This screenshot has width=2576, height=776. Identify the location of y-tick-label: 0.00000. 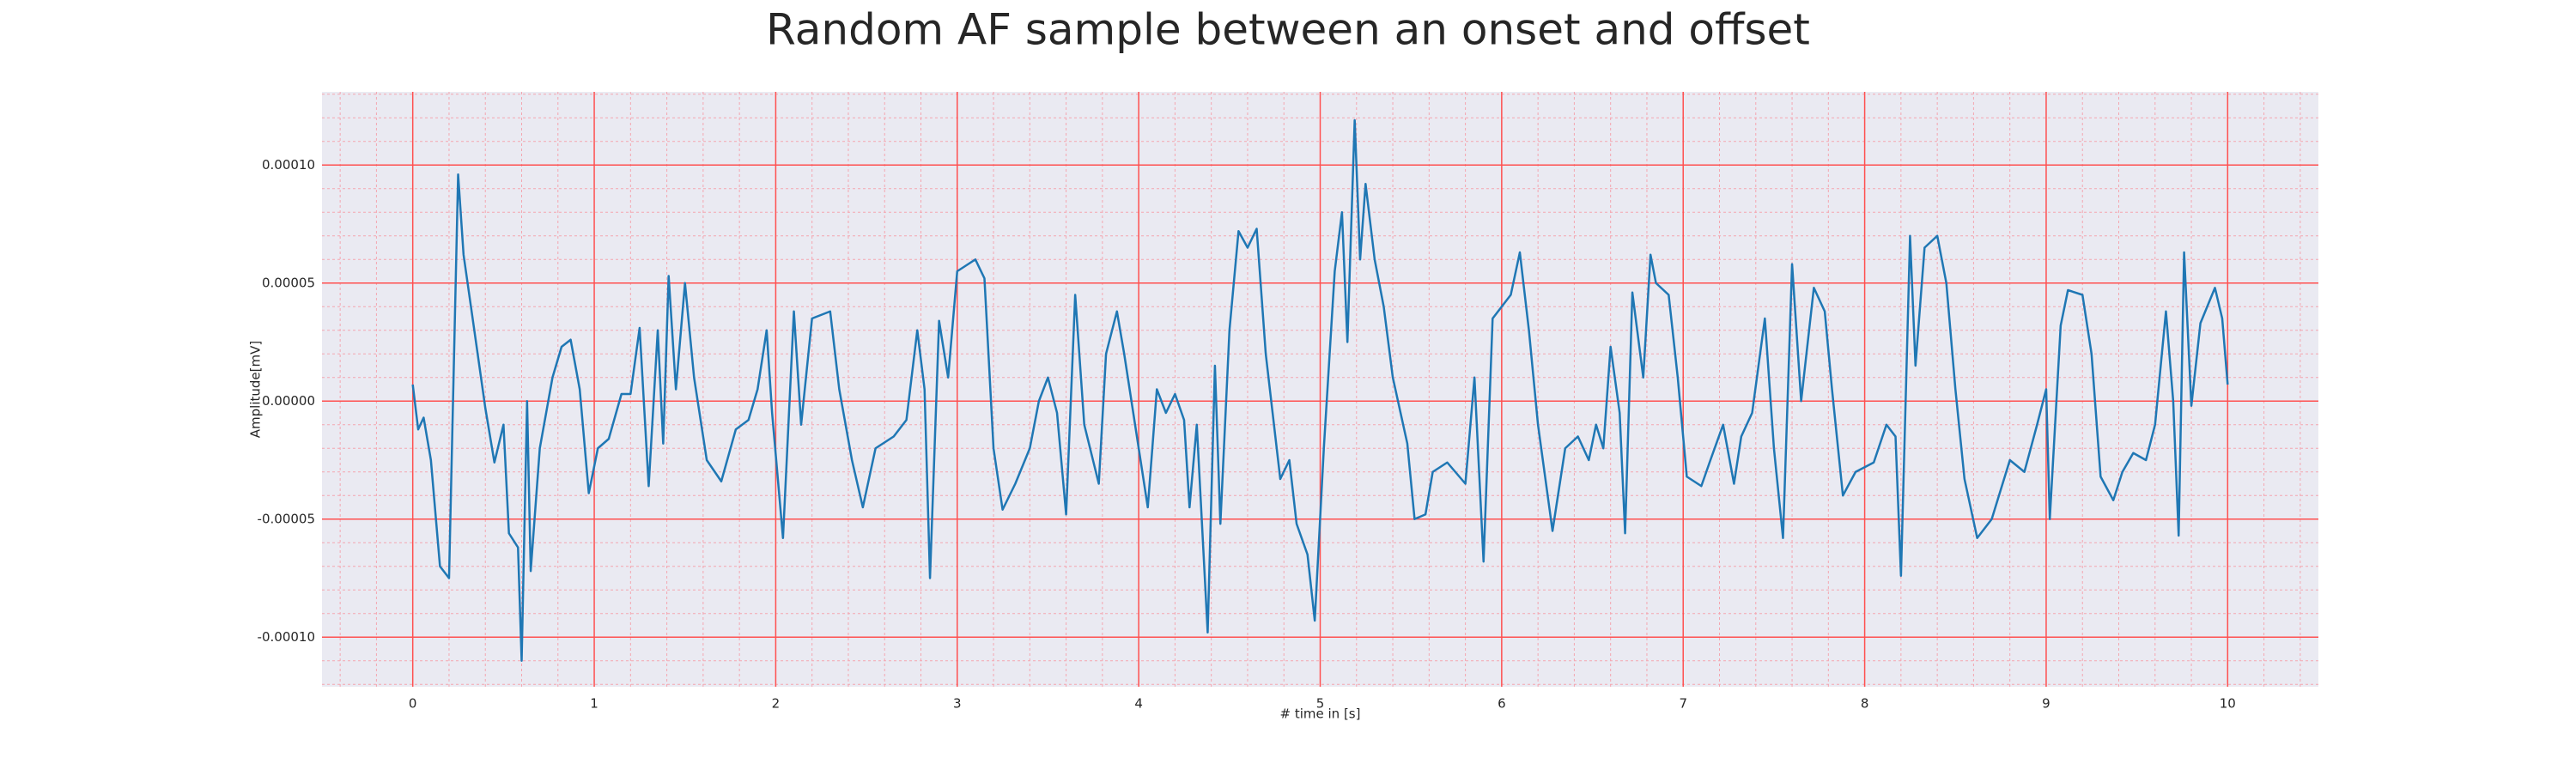
(289, 401).